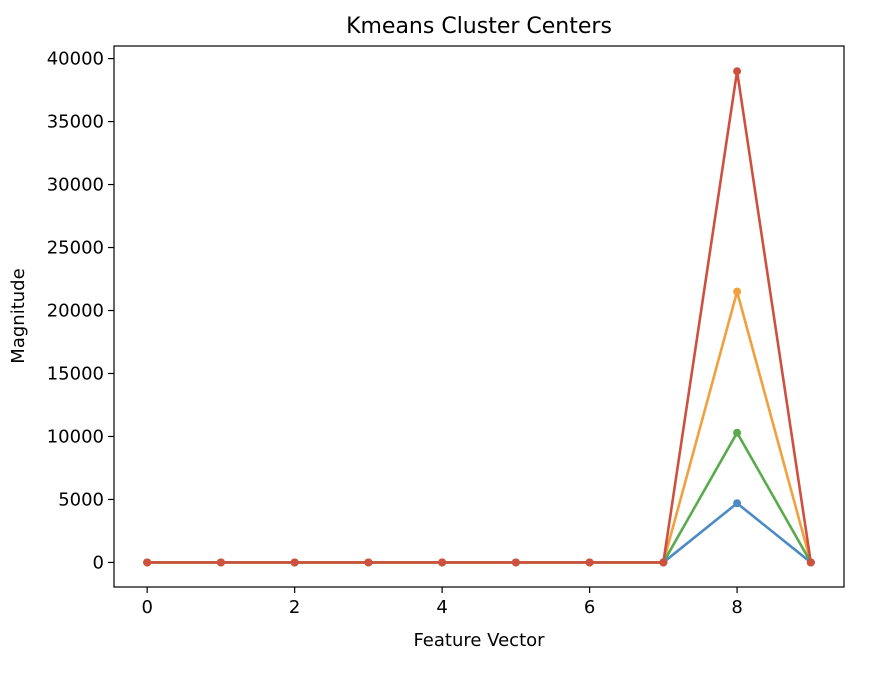  What do you see at coordinates (75, 122) in the screenshot?
I see `y-tick-label: 35000` at bounding box center [75, 122].